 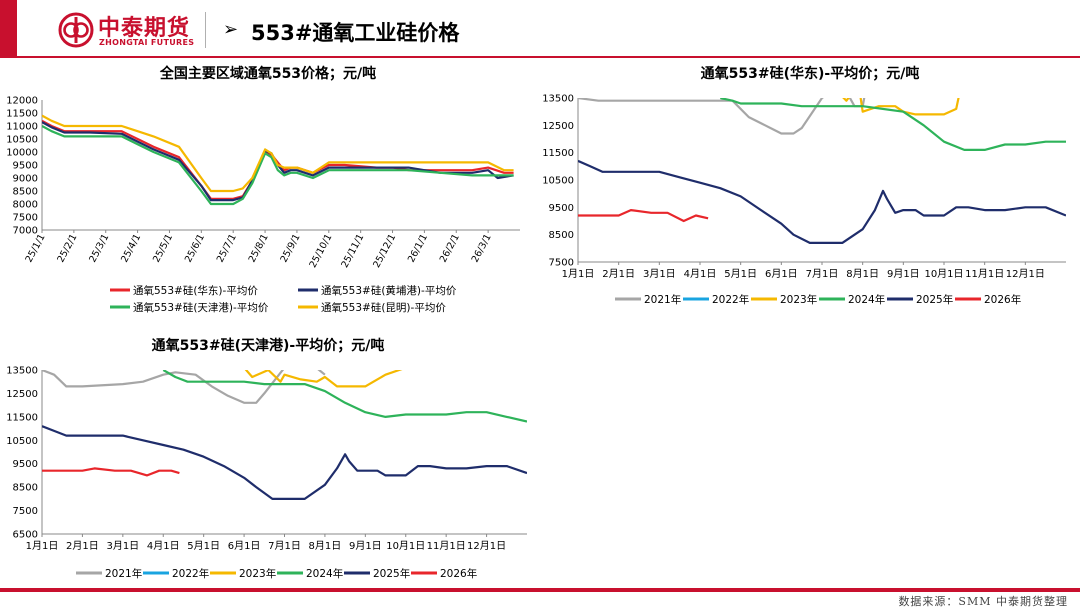 I want to click on y-tick-label: 6500, so click(x=25, y=535).